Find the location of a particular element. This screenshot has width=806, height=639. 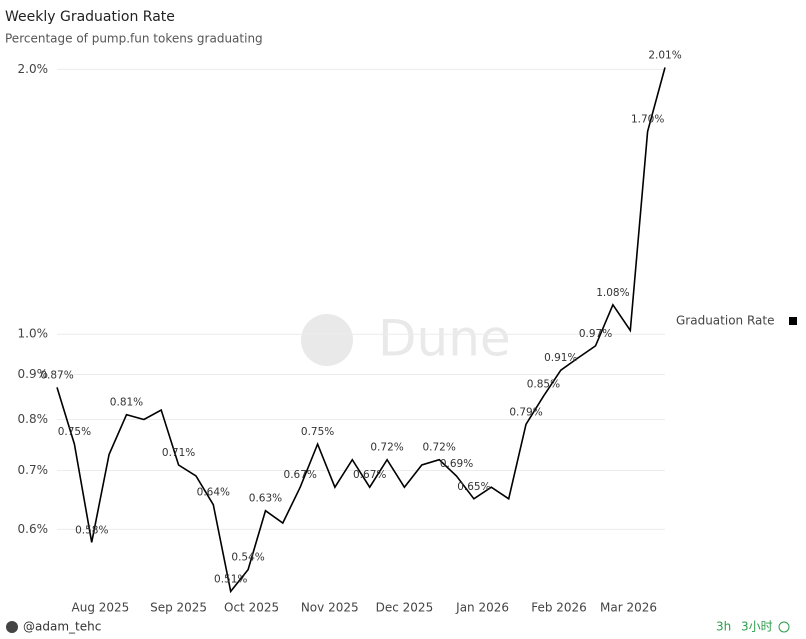

x-tick-label: Jan 2026 is located at coordinates (482, 608).